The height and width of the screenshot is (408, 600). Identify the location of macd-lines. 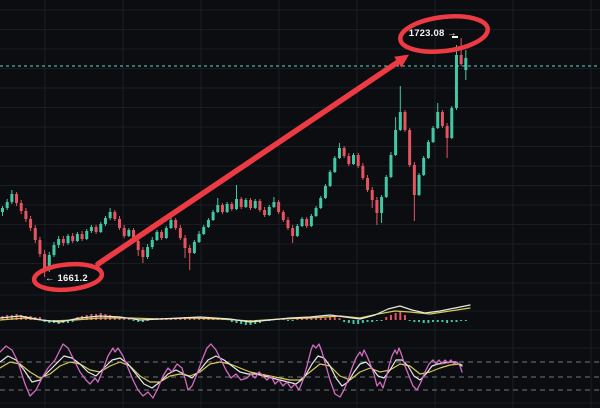
(235, 313).